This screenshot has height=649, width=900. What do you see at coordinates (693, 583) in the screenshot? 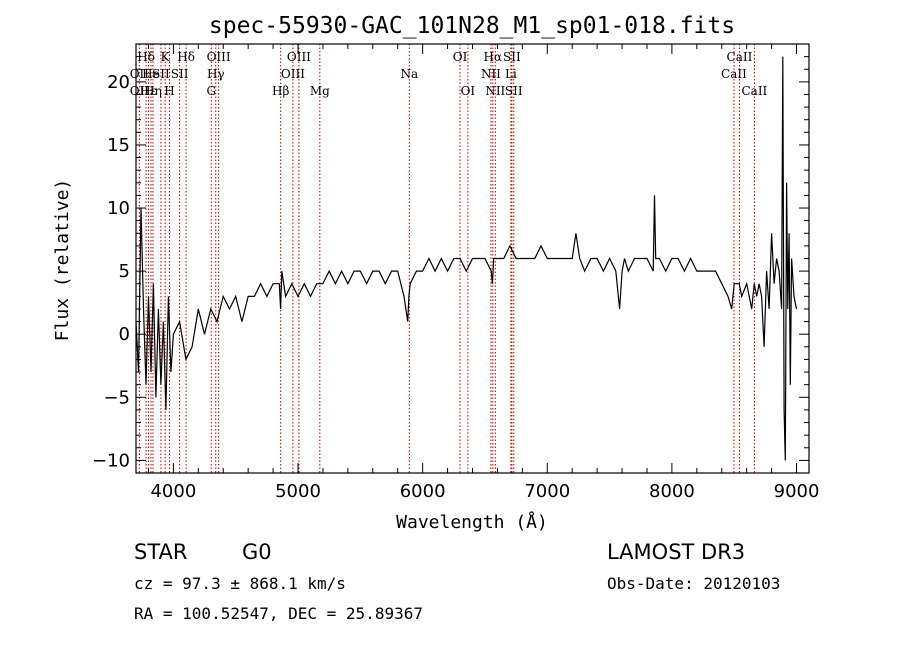
I see `observation-date: Obs-Date: 20120103` at bounding box center [693, 583].